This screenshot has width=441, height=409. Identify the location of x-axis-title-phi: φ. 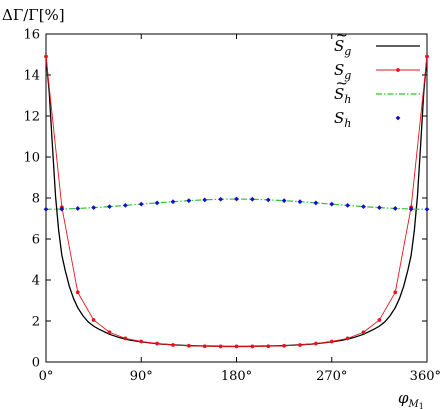
(403, 398).